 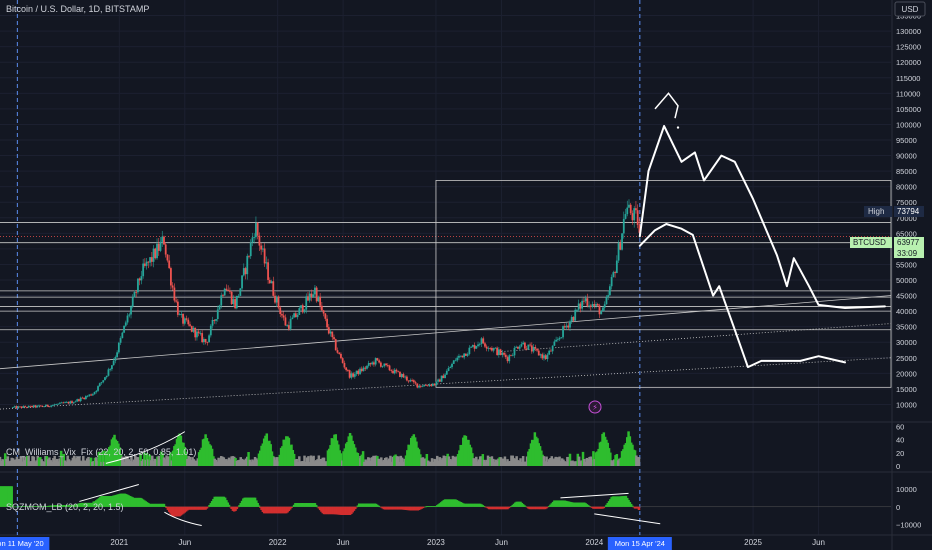 What do you see at coordinates (907, 253) in the screenshot?
I see `countdown-timer: 33:09` at bounding box center [907, 253].